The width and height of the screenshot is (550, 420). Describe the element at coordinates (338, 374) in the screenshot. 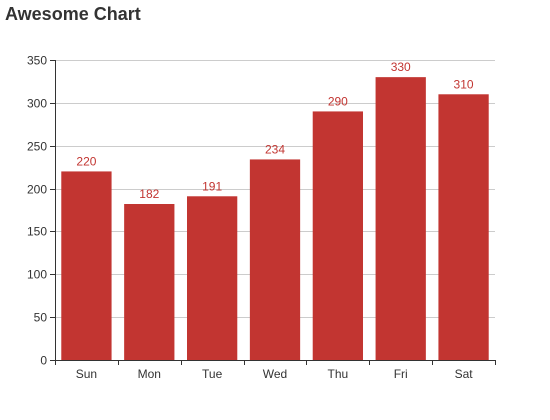

I see `x-tick-label: Thu` at that location.